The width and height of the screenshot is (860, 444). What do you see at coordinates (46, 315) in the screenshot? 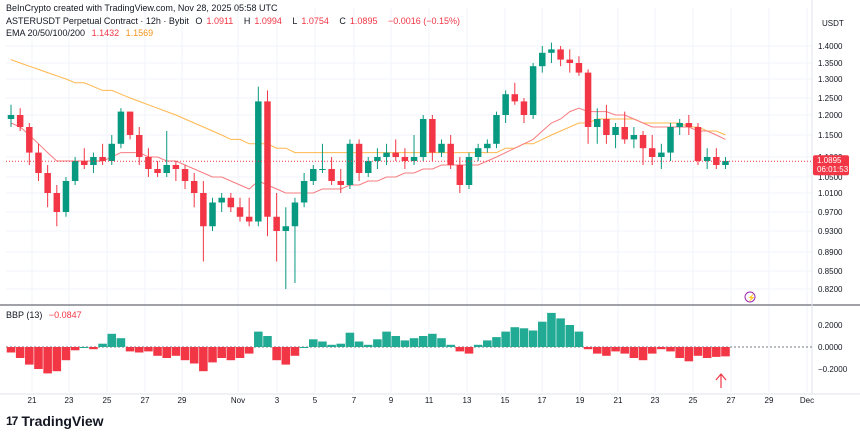
I see `bbp-legend: BBP (13) −0.0847` at bounding box center [46, 315].